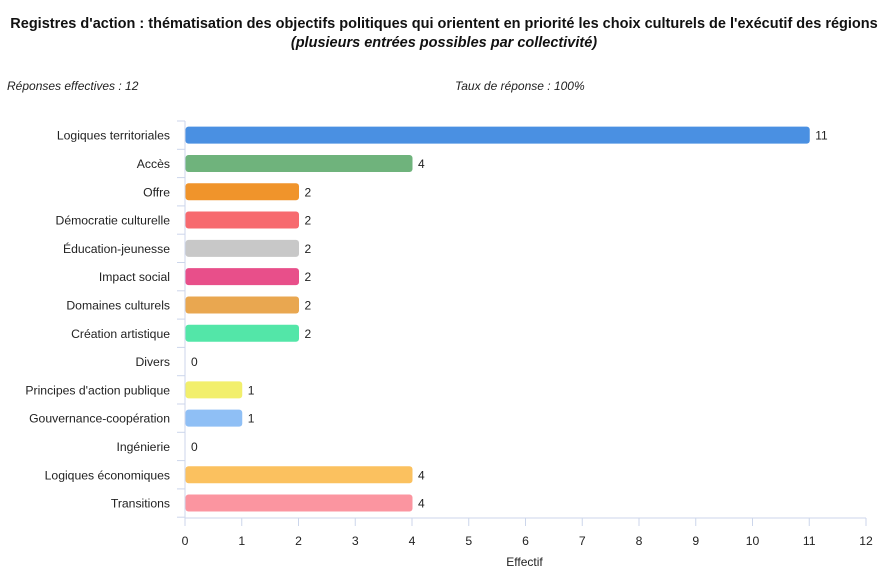  What do you see at coordinates (152, 362) in the screenshot?
I see `category-label: Divers` at bounding box center [152, 362].